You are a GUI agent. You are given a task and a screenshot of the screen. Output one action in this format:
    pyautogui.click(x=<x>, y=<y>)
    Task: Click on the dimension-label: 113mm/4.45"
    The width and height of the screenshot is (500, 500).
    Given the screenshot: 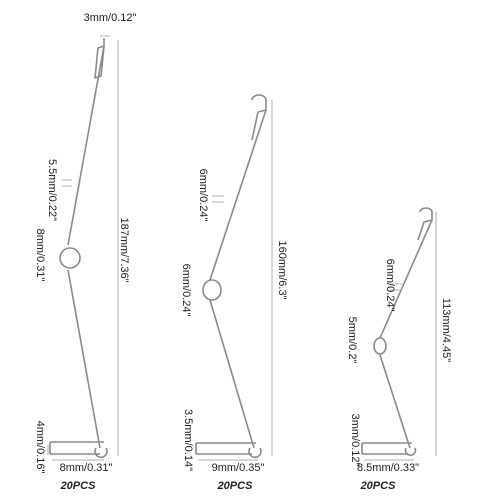 What is the action you would take?
    pyautogui.click(x=446, y=330)
    